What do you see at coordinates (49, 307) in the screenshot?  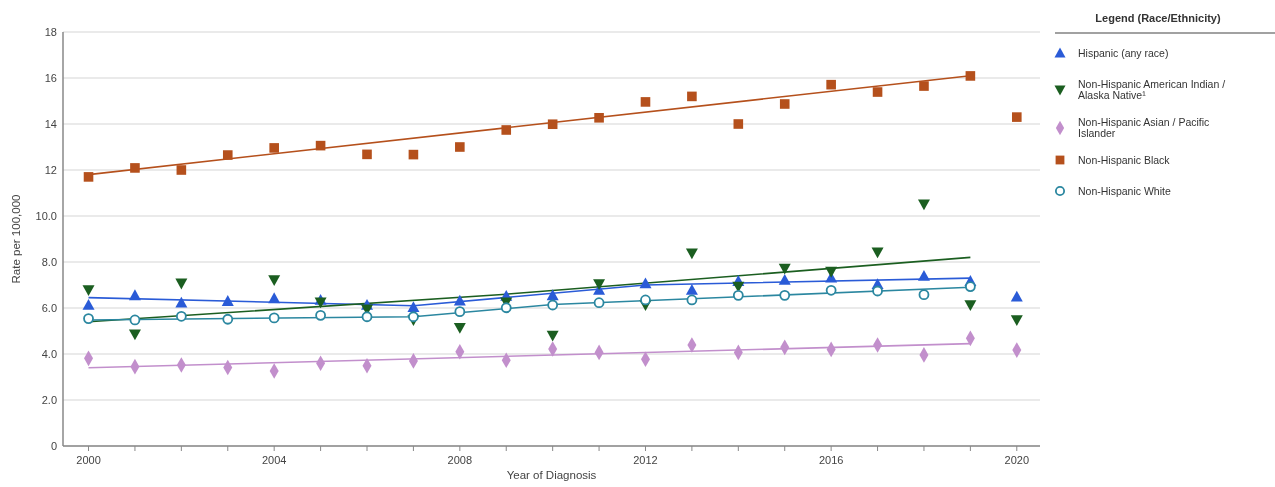 I see `y-tick-label: 6.0` at bounding box center [49, 307].